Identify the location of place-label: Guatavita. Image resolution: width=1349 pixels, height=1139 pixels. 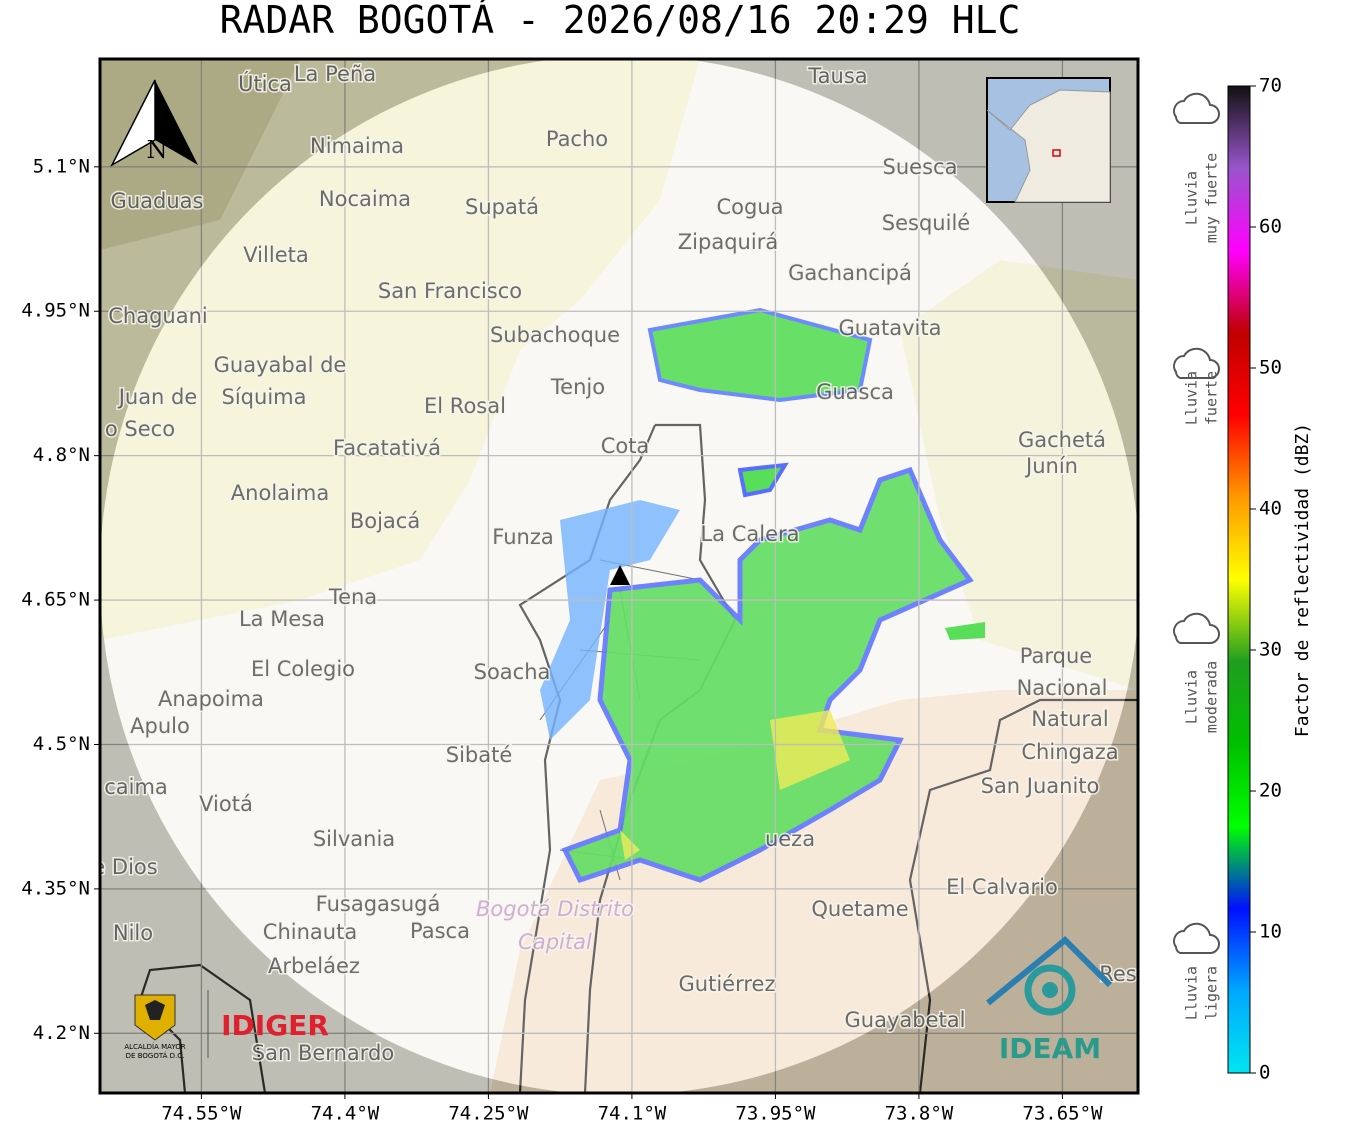
(890, 328).